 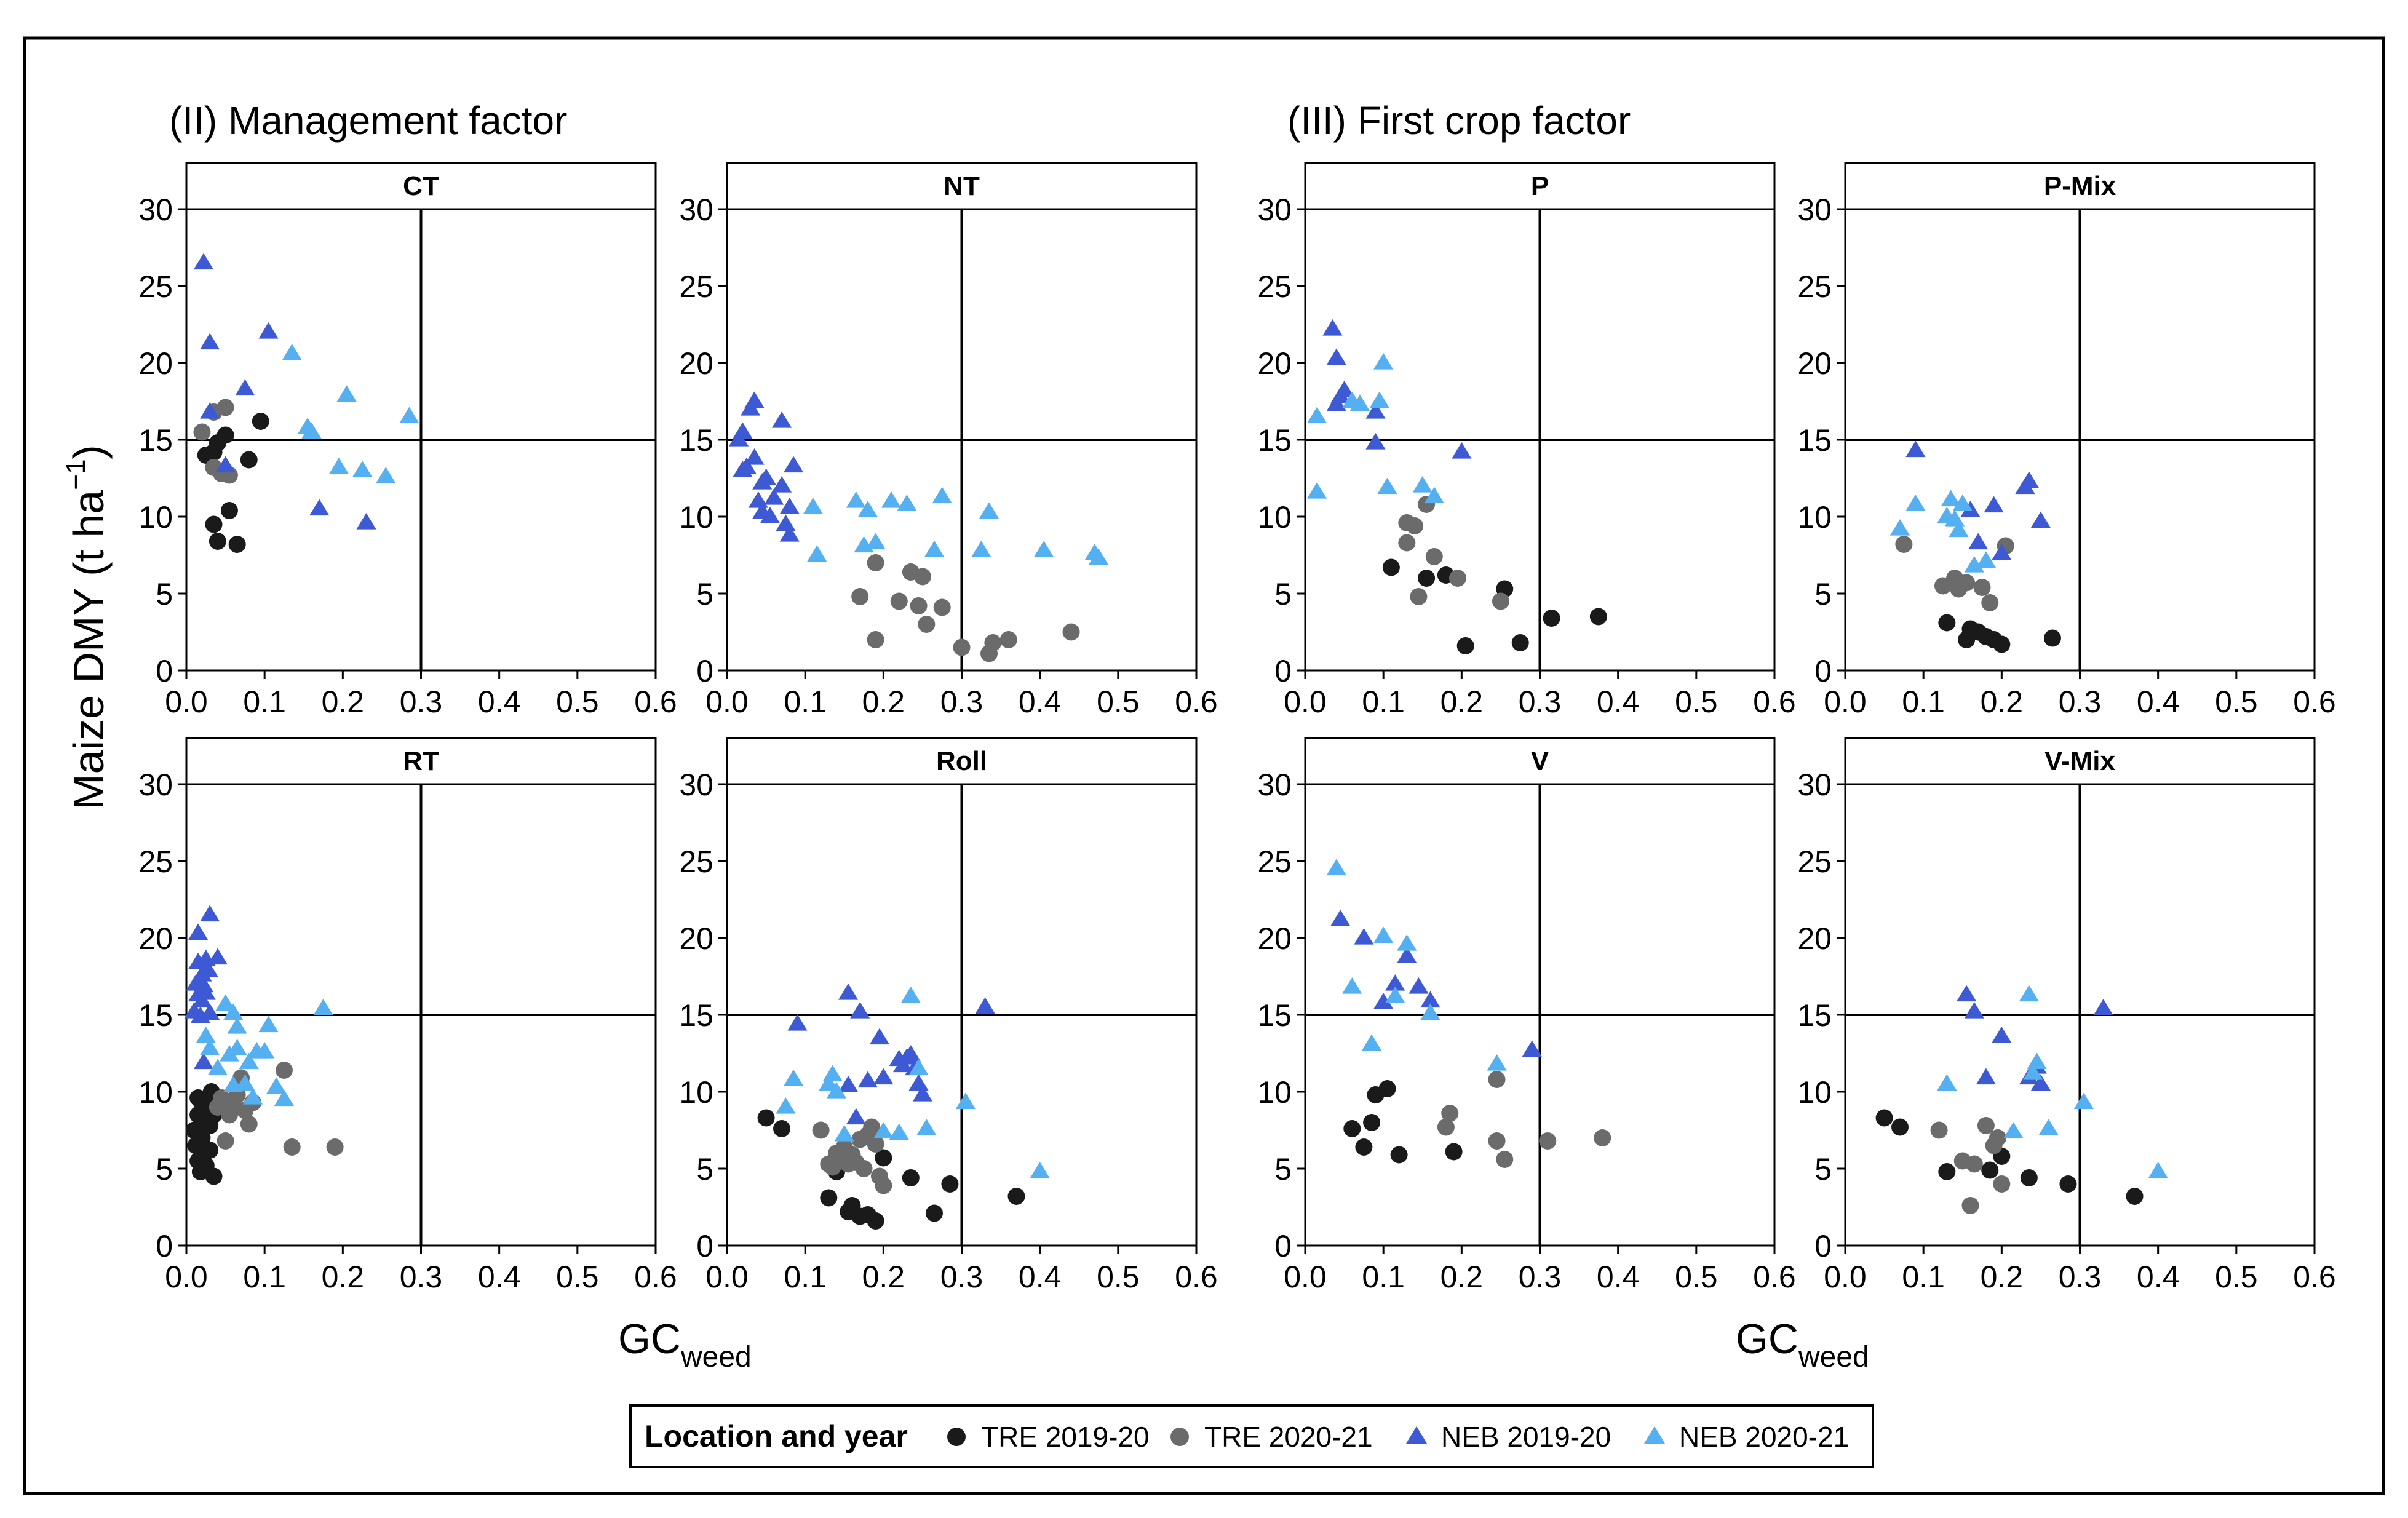 What do you see at coordinates (1416, 1435) in the screenshot?
I see `legend-marker` at bounding box center [1416, 1435].